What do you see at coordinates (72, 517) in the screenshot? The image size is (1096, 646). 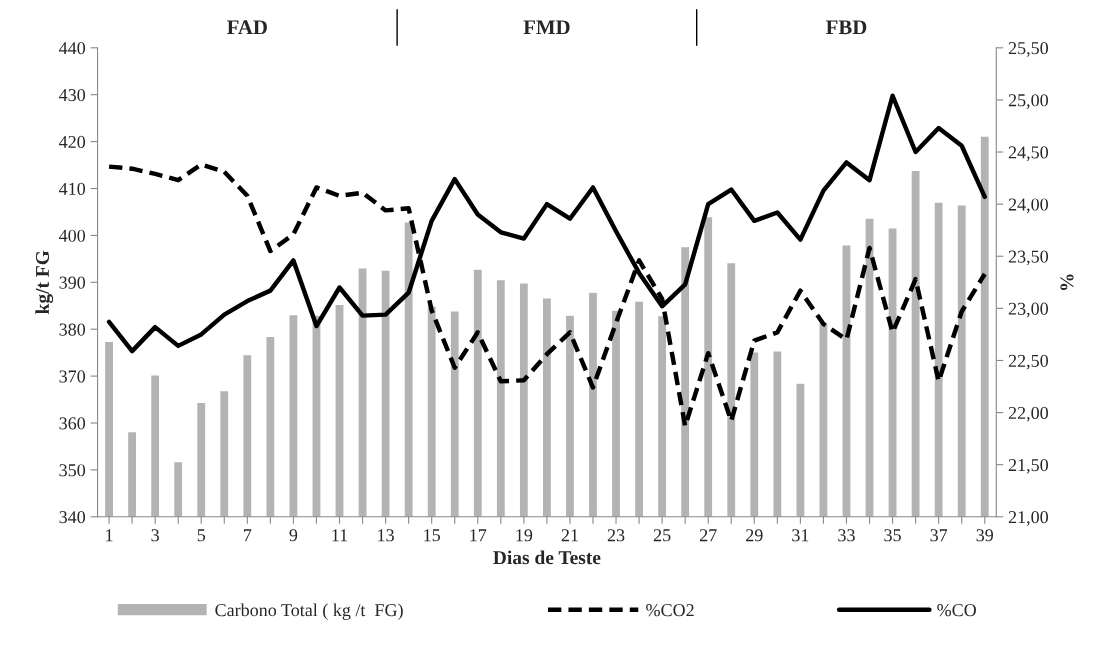 I see `y-tick-label: 340` at bounding box center [72, 517].